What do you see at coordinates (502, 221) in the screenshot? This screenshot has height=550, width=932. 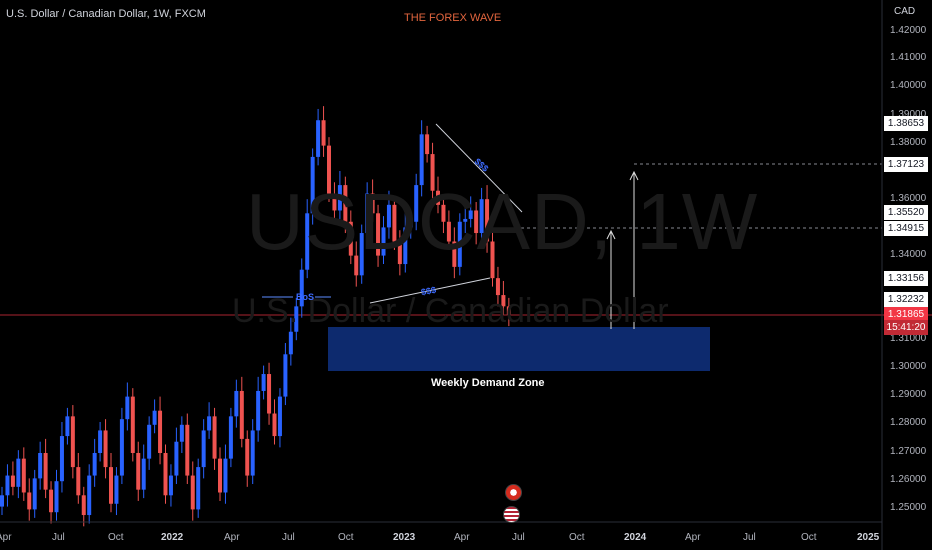 I see `watermark-symbol: USDCAD, 1W` at bounding box center [502, 221].